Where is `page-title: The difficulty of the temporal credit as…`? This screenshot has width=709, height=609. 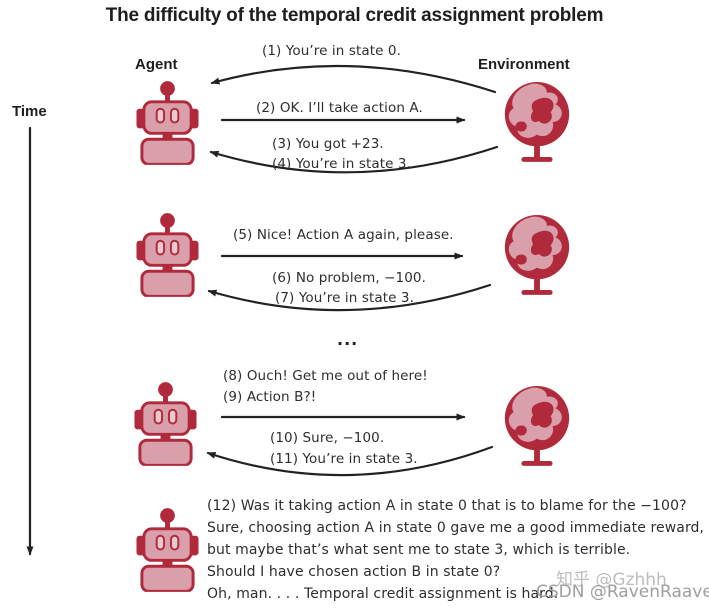 page-title: The difficulty of the temporal credit as… is located at coordinates (354, 15).